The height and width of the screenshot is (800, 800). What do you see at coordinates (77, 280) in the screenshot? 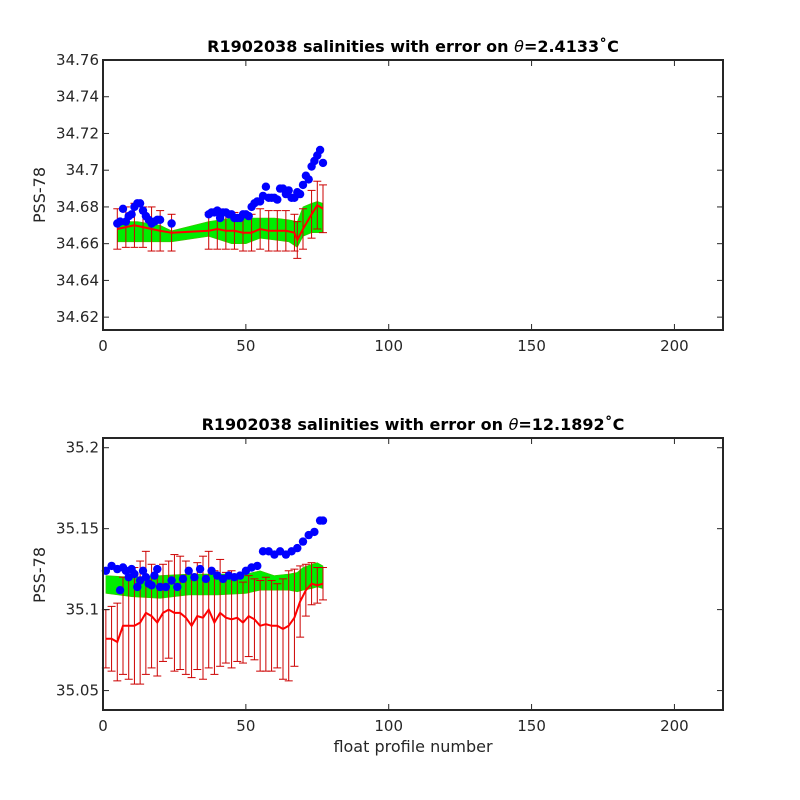
I see `y-tick-label: 34.64` at bounding box center [77, 280].